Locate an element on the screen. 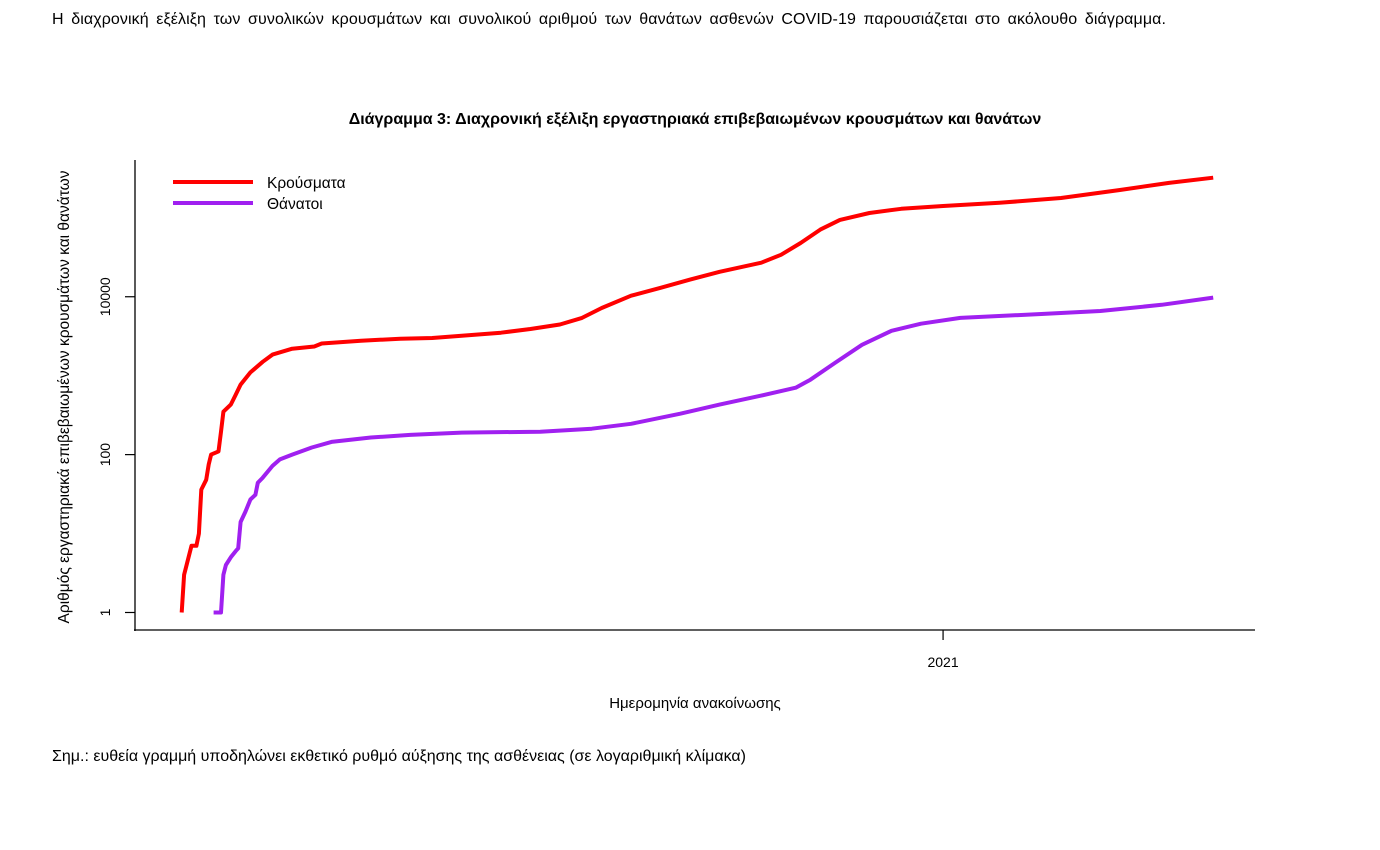 The image size is (1380, 850). x-axis-label: Ημερομηνία ανακοίνωσης is located at coordinates (695, 703).